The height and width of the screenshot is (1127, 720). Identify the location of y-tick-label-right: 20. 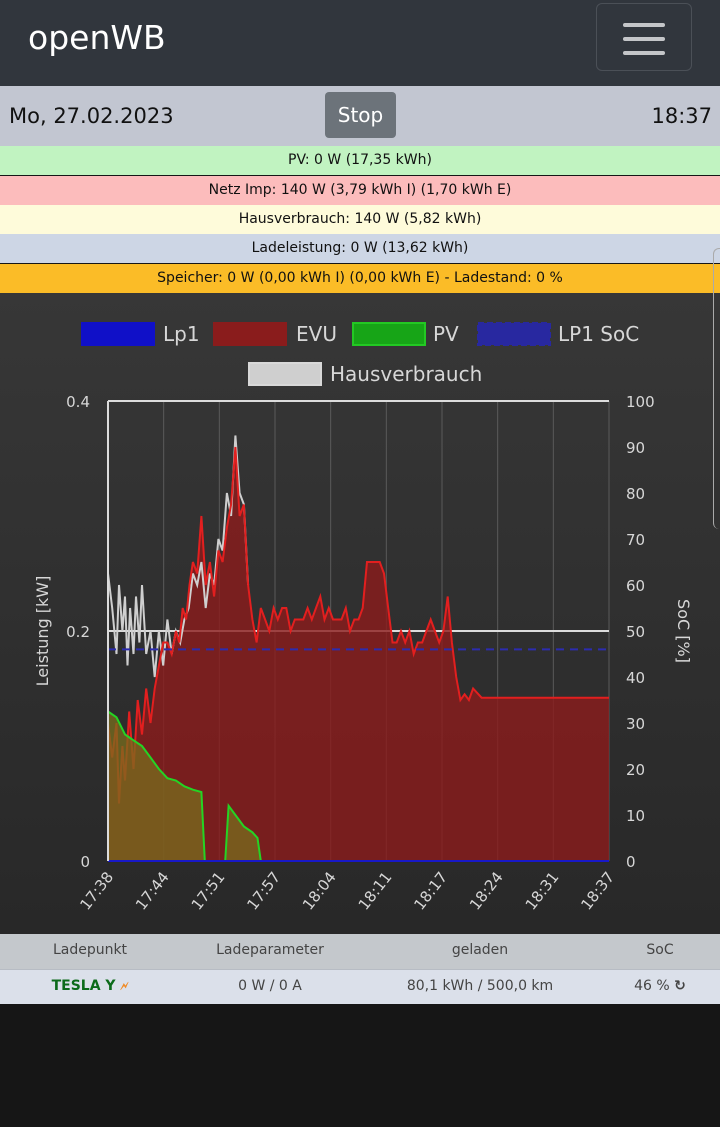
(635, 770).